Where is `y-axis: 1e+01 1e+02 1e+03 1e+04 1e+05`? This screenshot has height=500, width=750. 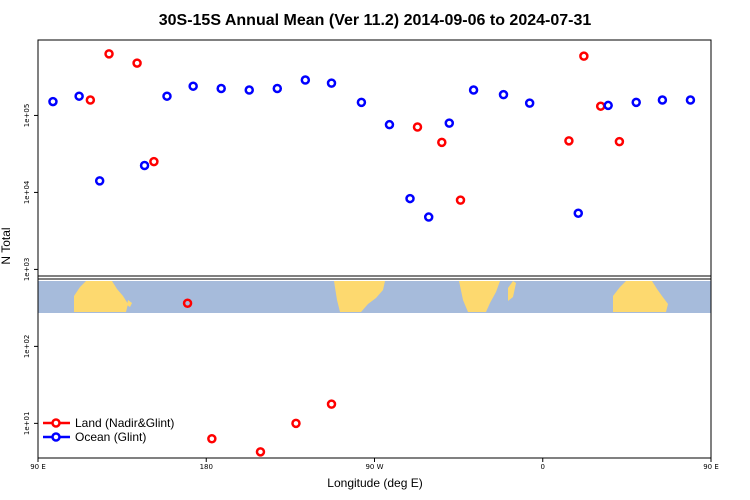
y-axis: 1e+01 1e+02 1e+03 1e+04 1e+05 is located at coordinates (30, 269).